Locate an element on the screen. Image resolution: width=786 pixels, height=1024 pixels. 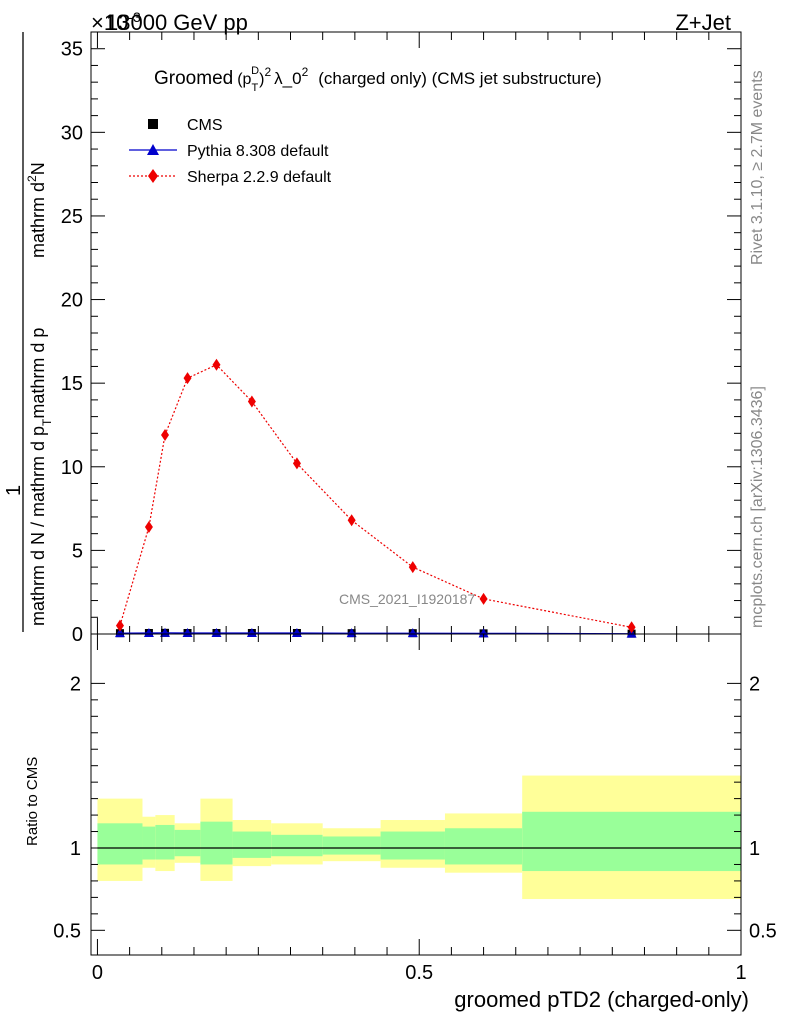
x-tick-label: 1 is located at coordinates (740, 973).